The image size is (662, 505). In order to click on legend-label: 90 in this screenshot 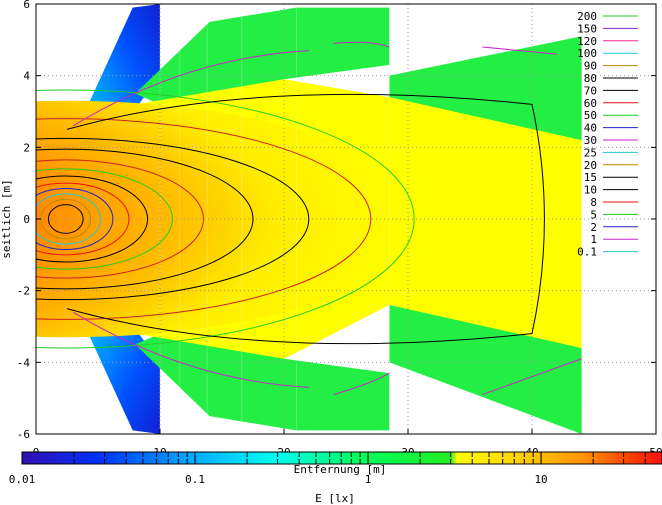, I will do `click(590, 66)`.